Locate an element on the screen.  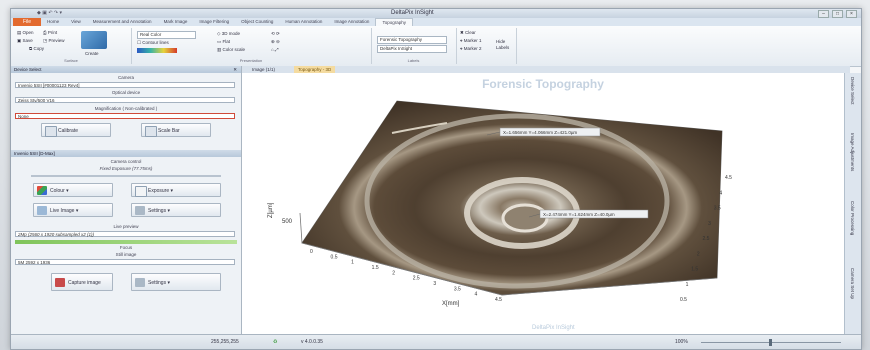
x-tick-label: 3 is located at coordinates (434, 284).